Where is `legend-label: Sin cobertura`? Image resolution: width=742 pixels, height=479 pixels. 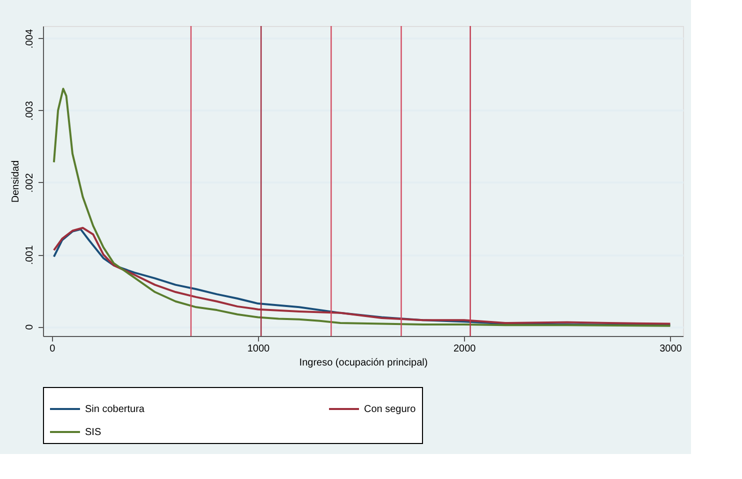 legend-label: Sin cobertura is located at coordinates (115, 409).